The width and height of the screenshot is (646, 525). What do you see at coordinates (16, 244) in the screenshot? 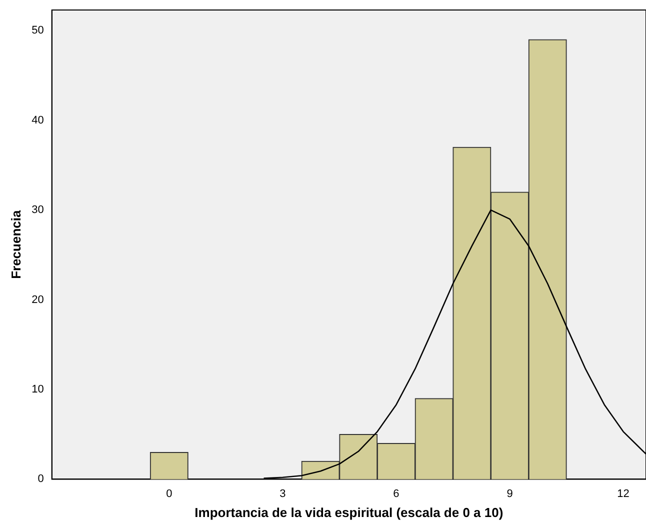
I see `y-axis-title: Frecuencia` at bounding box center [16, 244].